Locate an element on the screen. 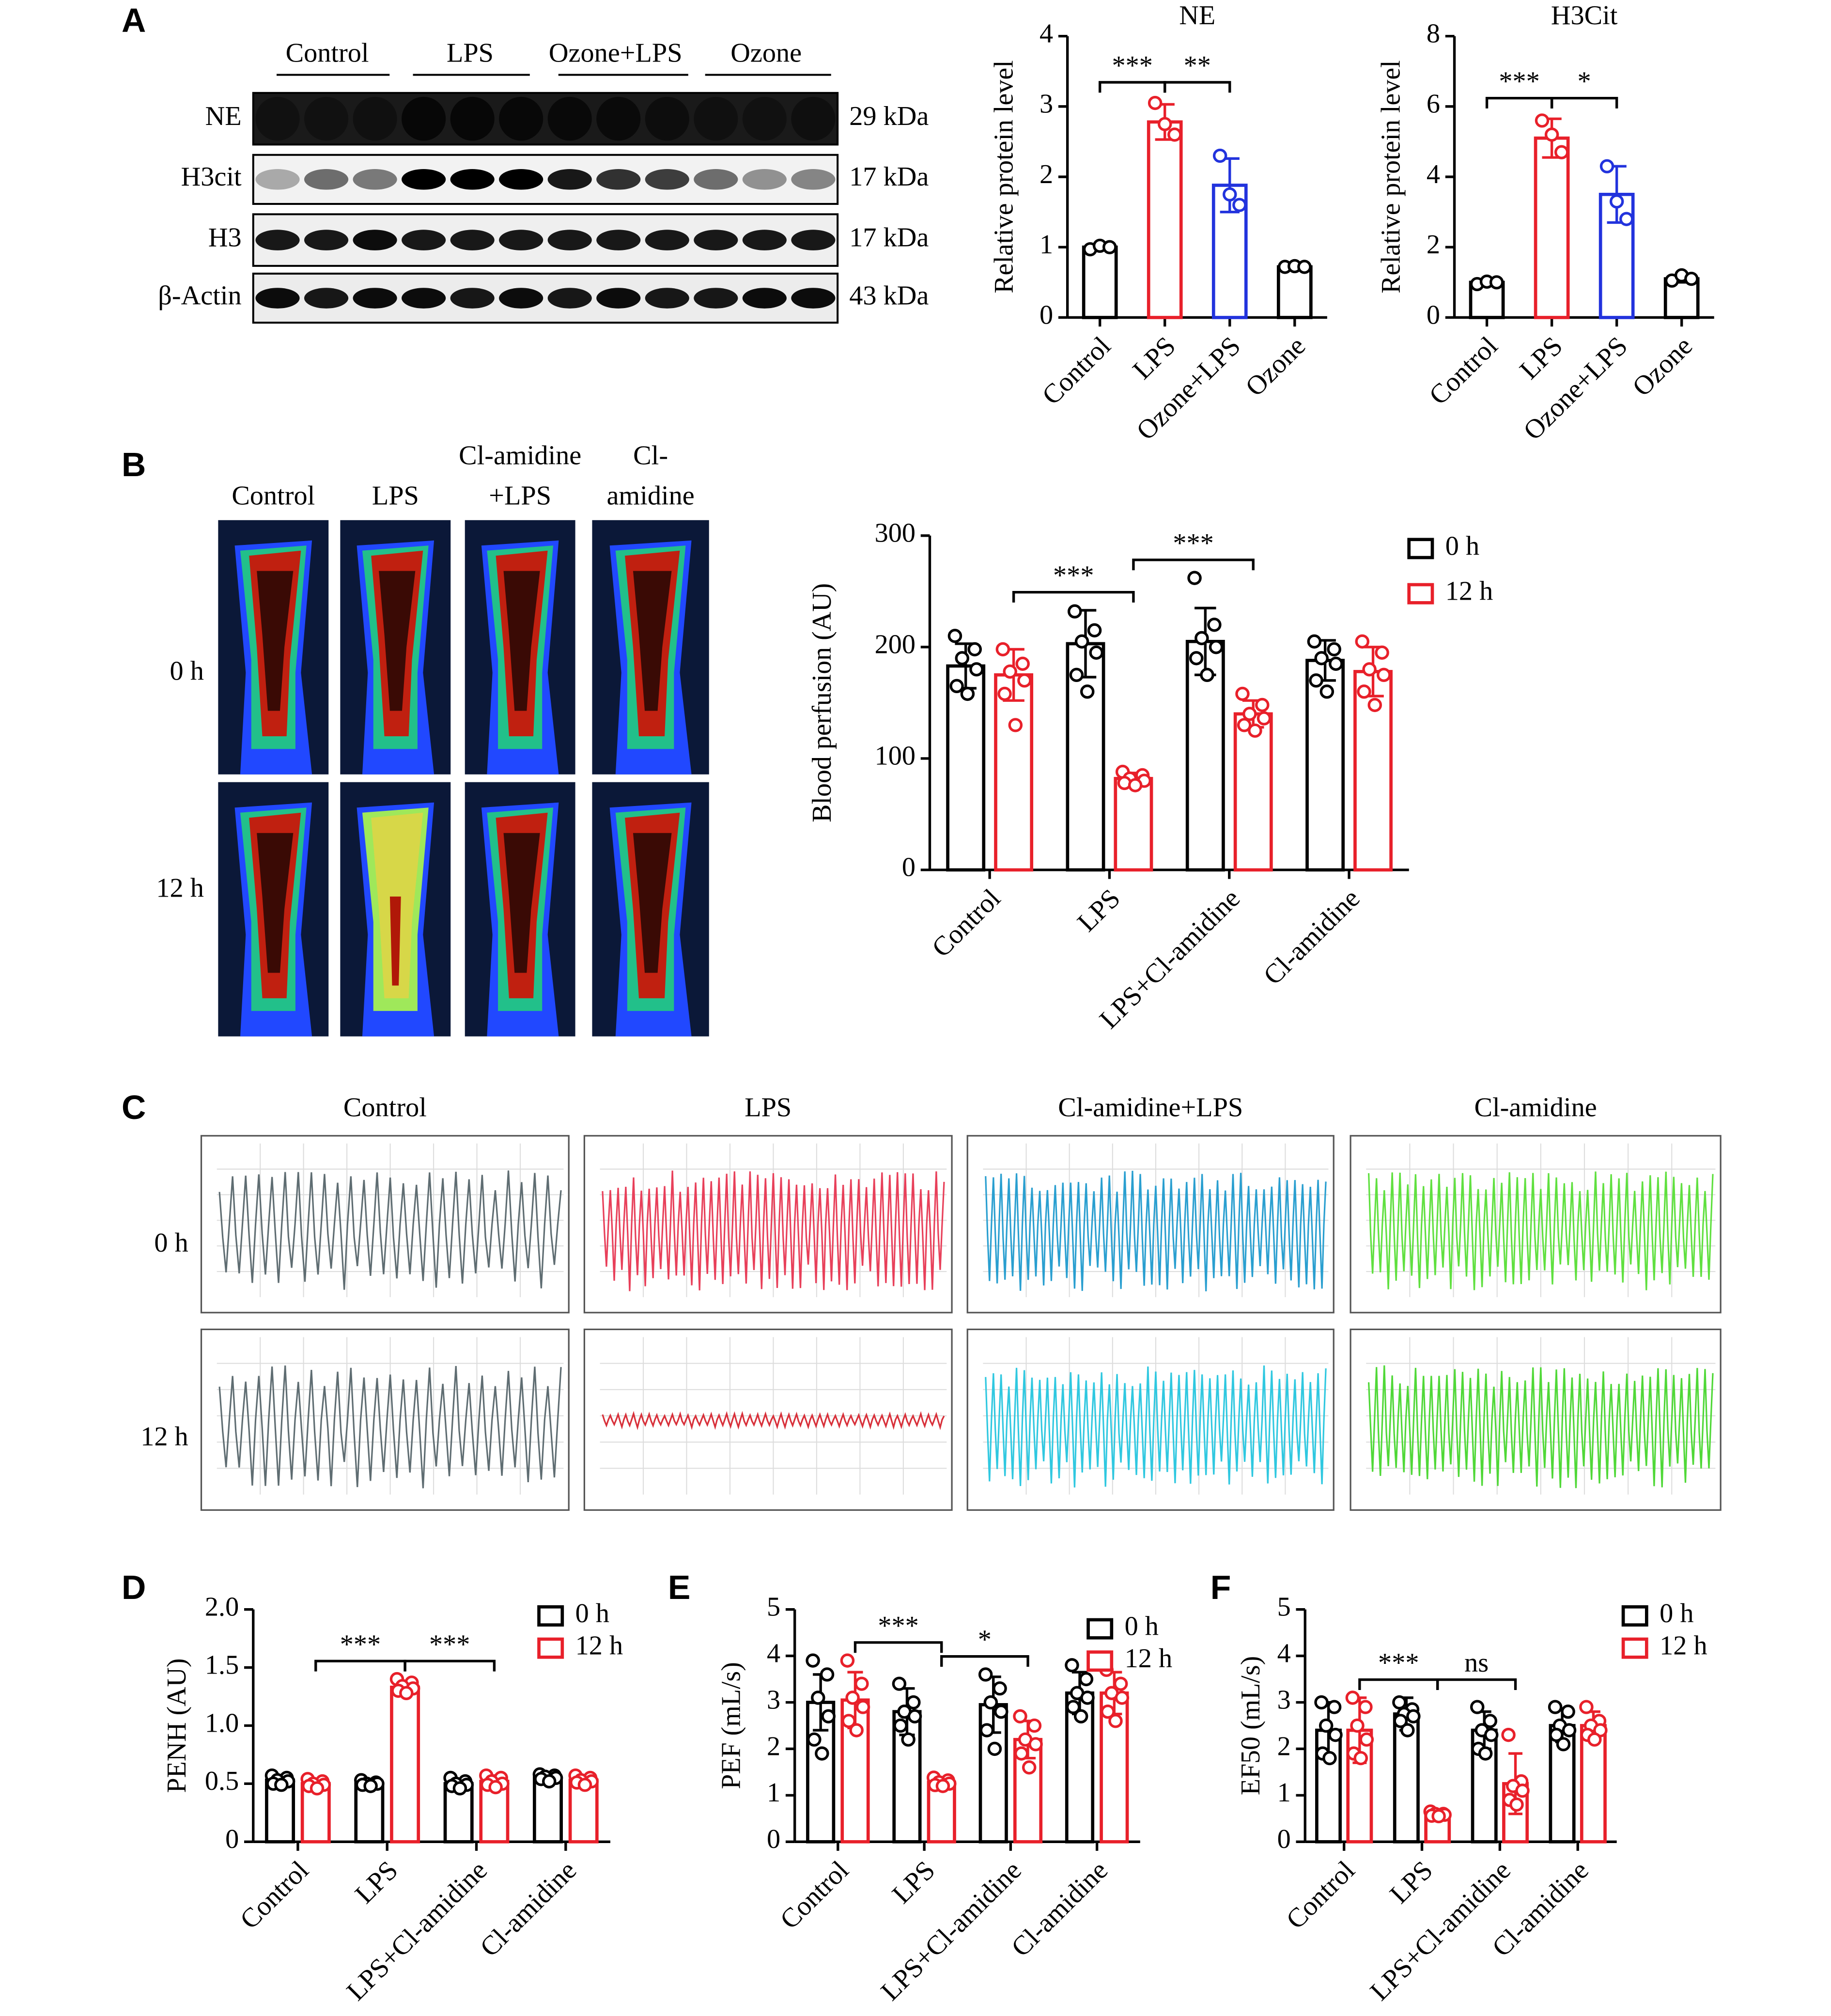  blot-size-label: 43 kDa is located at coordinates (889, 295).